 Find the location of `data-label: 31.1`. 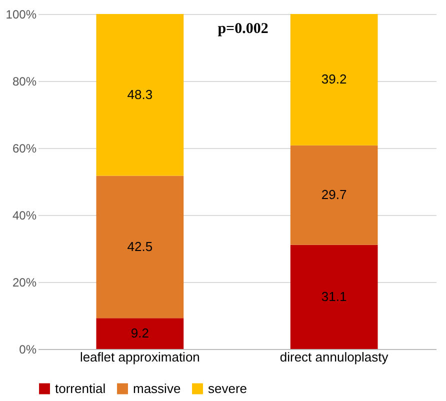

data-label: 31.1 is located at coordinates (334, 296).